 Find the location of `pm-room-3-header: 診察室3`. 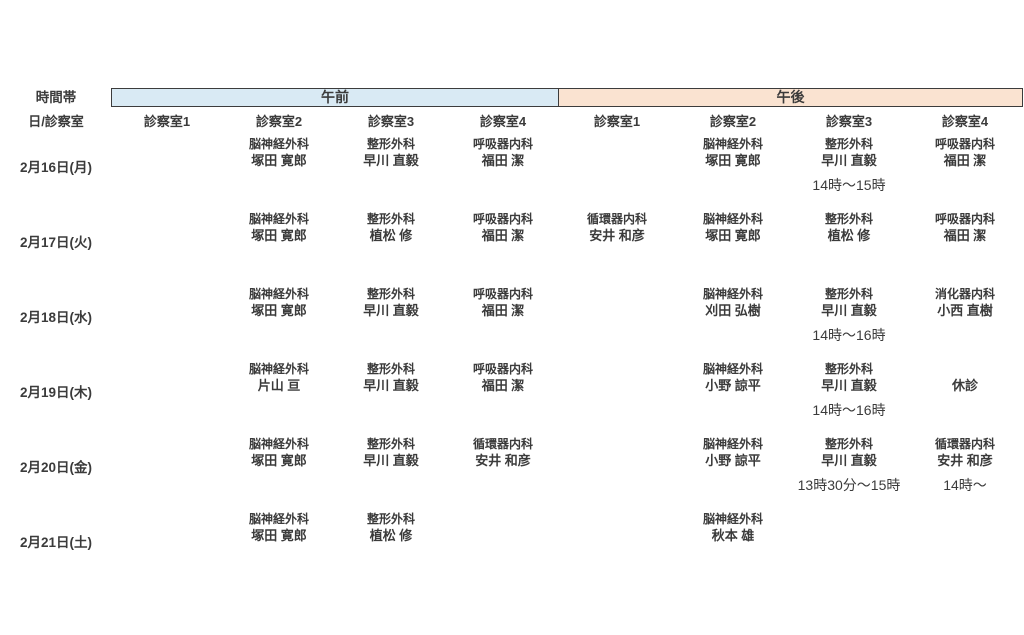

pm-room-3-header: 診察室3 is located at coordinates (849, 121).